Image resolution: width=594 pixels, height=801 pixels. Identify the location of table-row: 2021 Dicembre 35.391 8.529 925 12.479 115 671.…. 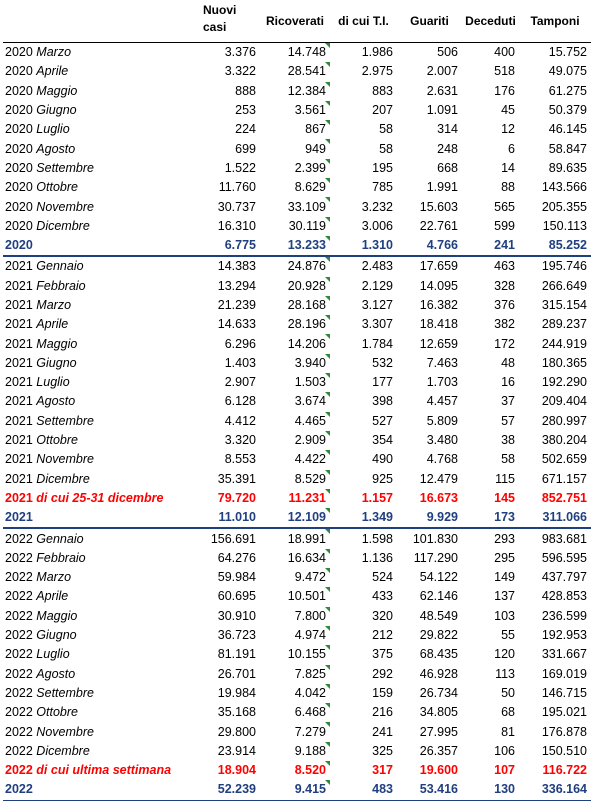
(297, 479).